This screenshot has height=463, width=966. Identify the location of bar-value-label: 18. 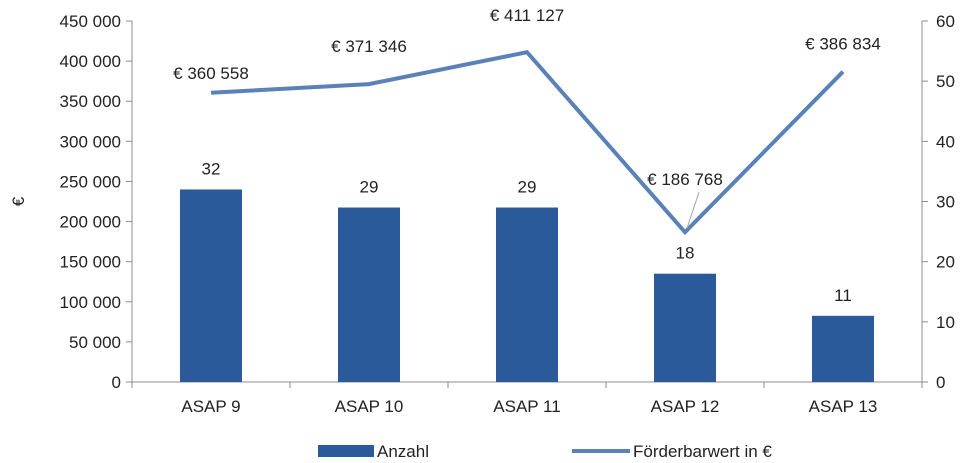
(685, 253).